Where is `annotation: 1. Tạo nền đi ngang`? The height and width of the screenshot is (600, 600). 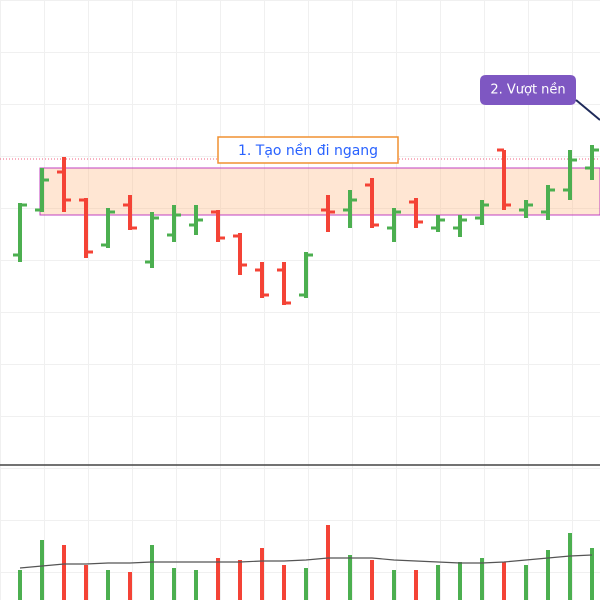
annotation: 1. Tạo nền đi ngang is located at coordinates (308, 150).